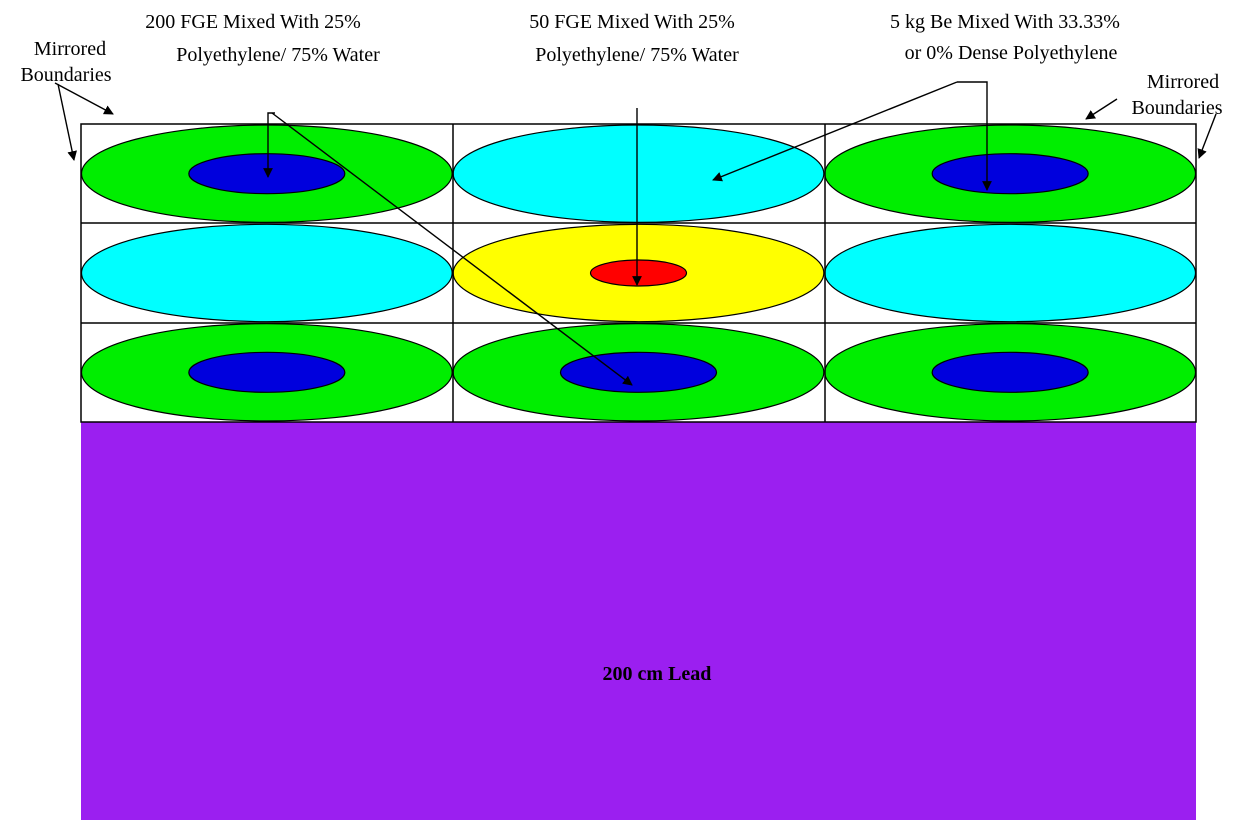 The width and height of the screenshot is (1248, 820). What do you see at coordinates (1010, 273) in the screenshot?
I see `cell-r2-c3-be-region` at bounding box center [1010, 273].